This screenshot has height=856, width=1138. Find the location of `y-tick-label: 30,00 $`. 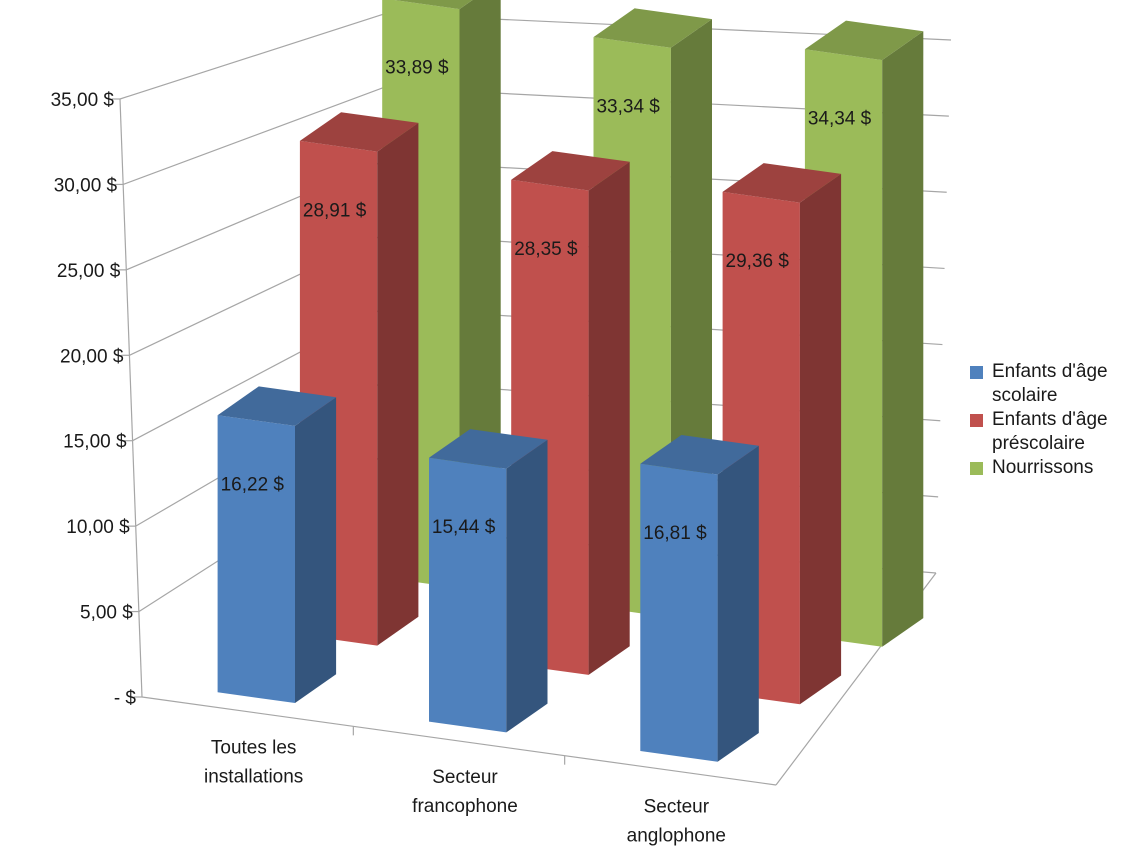

y-tick-label: 30,00 $ is located at coordinates (86, 185).